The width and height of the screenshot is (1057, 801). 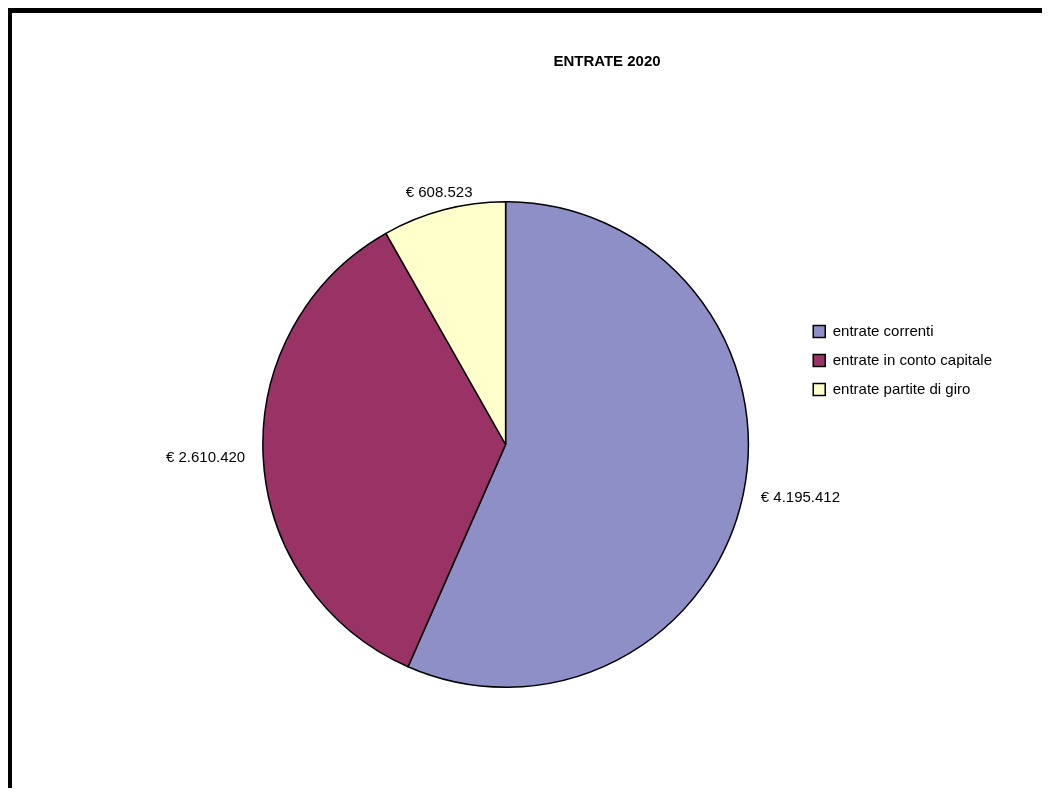 I want to click on chart-title: ENTRATE 2020, so click(x=607, y=61).